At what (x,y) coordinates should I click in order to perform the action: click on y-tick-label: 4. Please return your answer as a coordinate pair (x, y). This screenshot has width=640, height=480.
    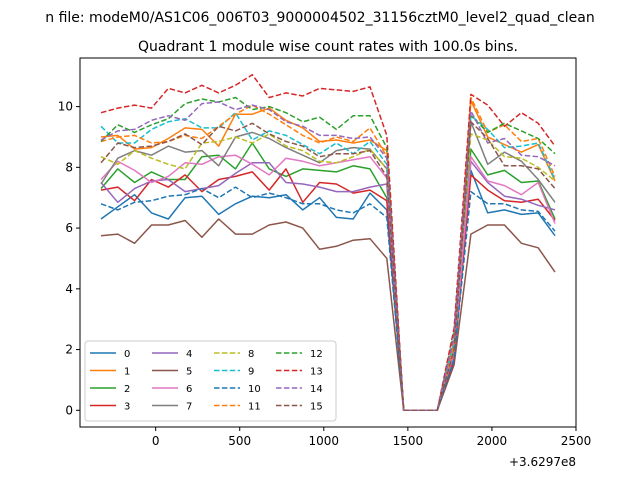
    Looking at the image, I should click on (69, 289).